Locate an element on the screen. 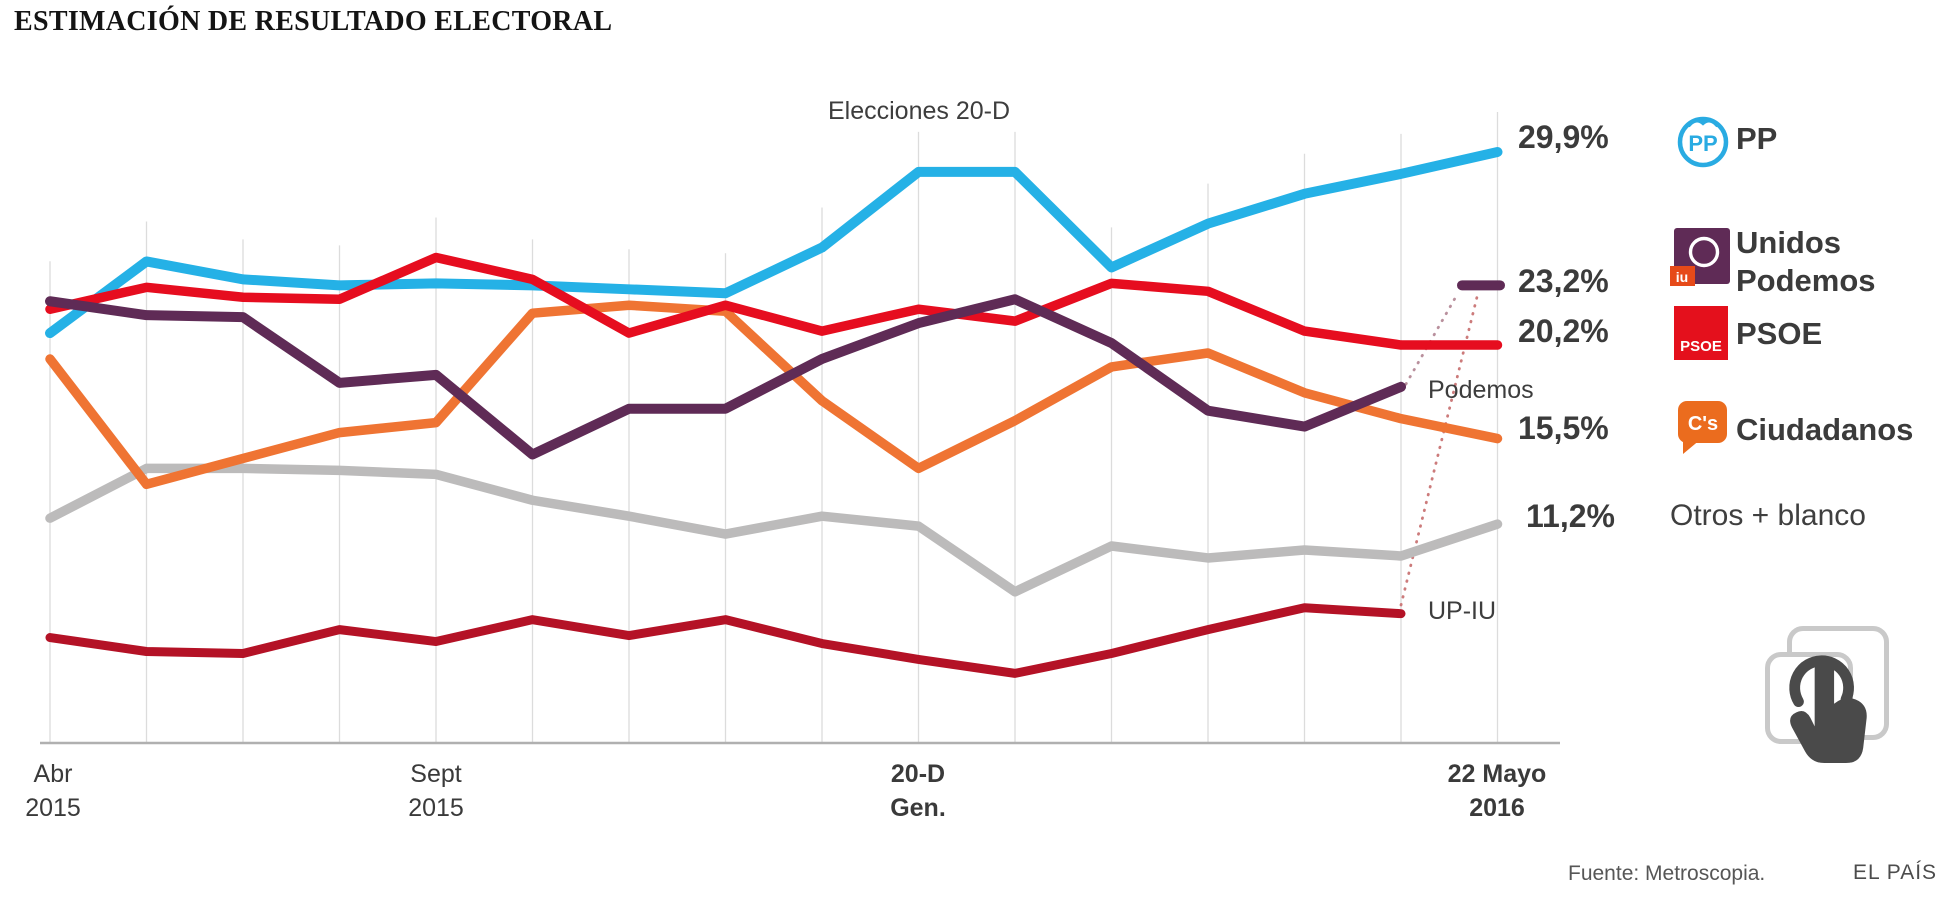 The width and height of the screenshot is (1960, 902). page-title: ESTIMACIÓN DE RESULTADO ELECTORAL is located at coordinates (313, 21).